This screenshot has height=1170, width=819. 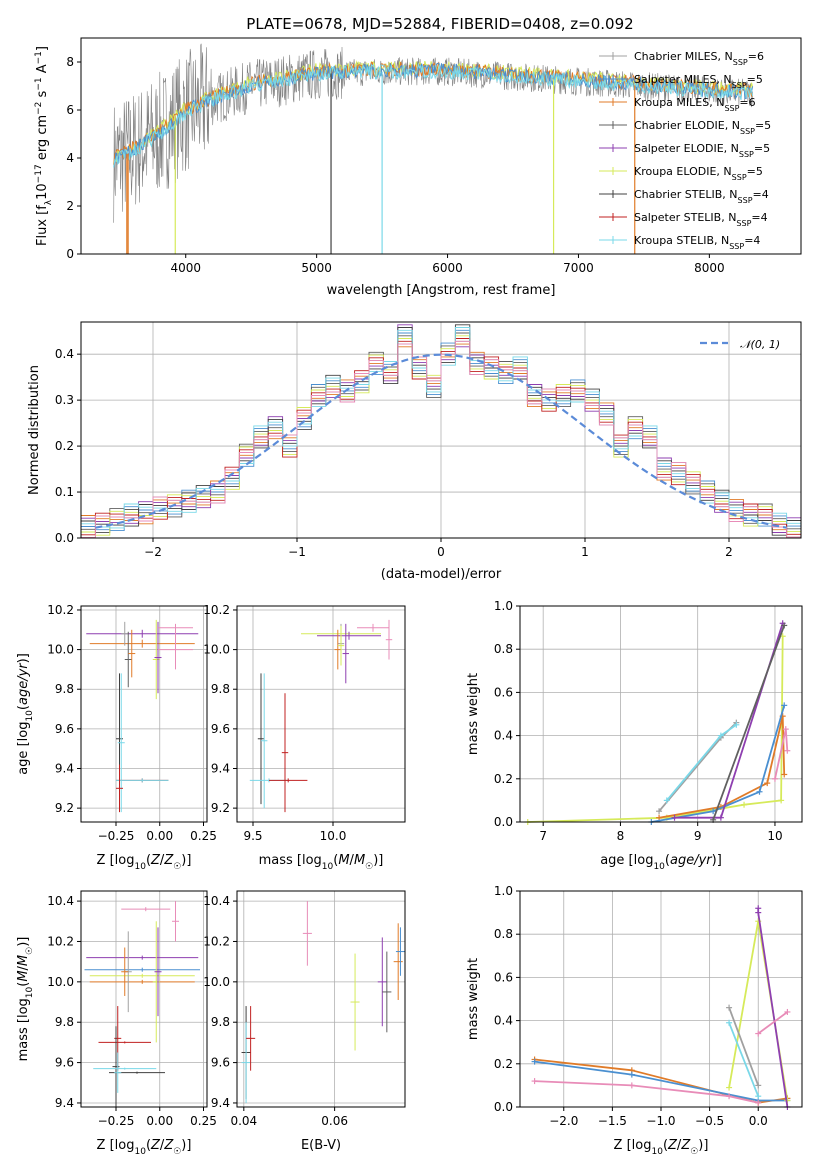 I want to click on y-axis-label: Normed distribution, so click(x=34, y=430).